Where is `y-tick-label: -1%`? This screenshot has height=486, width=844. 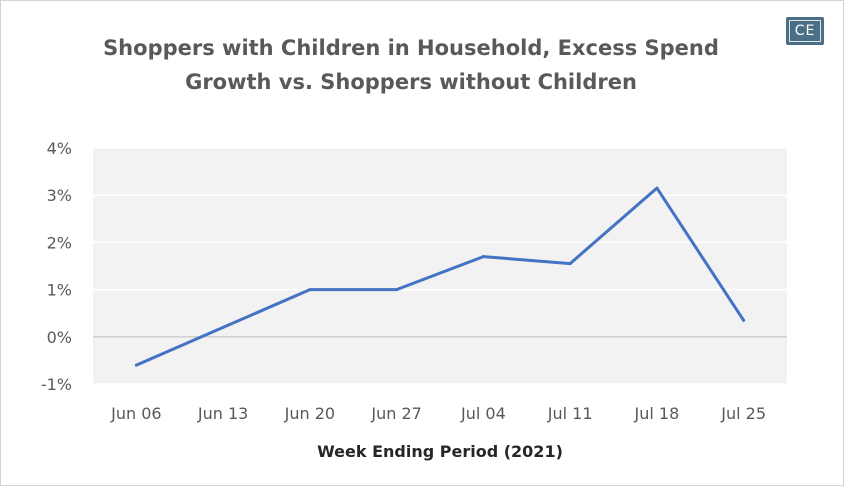
y-tick-label: -1% is located at coordinates (56, 384).